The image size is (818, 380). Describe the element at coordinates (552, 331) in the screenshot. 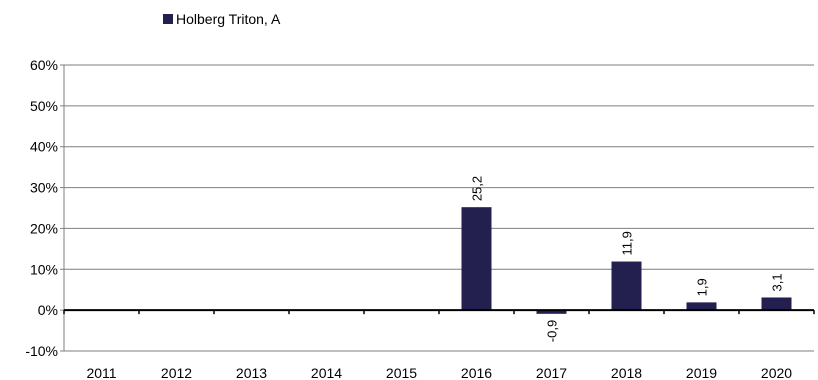

I see `data-label: -0,9` at that location.